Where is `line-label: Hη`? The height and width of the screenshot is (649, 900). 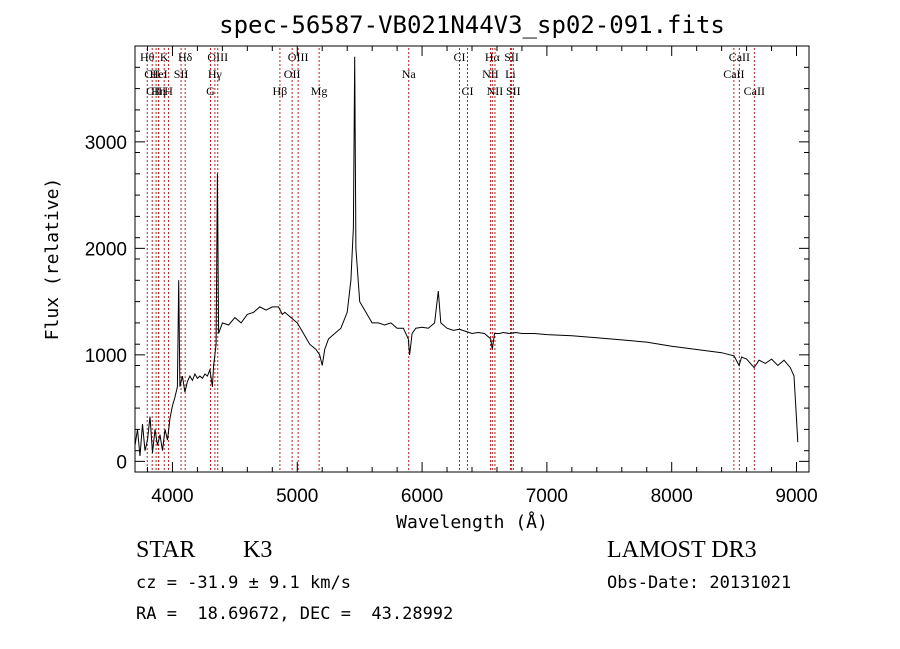
line-label: Hη is located at coordinates (158, 91).